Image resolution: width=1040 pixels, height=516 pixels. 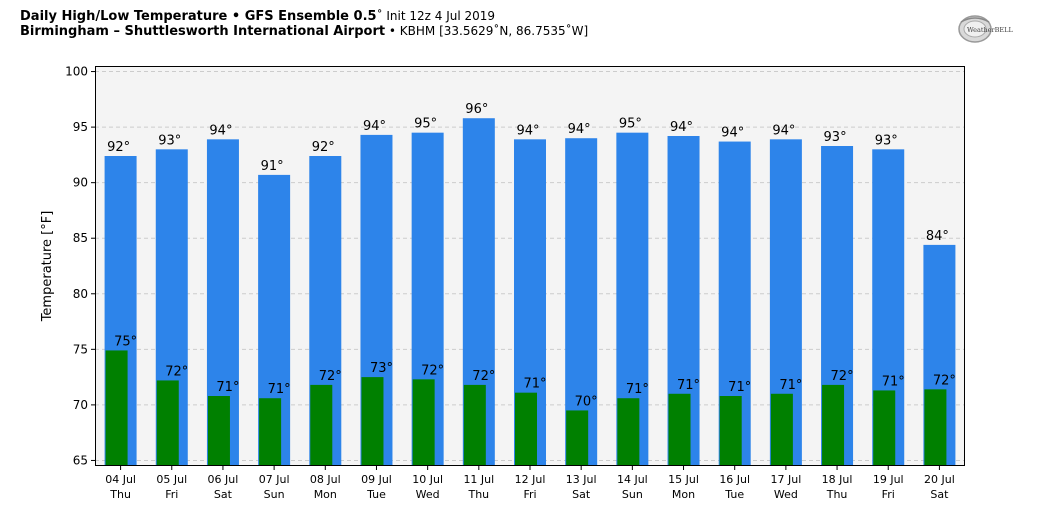 I want to click on low-temp-label: 75°, so click(x=125, y=341).